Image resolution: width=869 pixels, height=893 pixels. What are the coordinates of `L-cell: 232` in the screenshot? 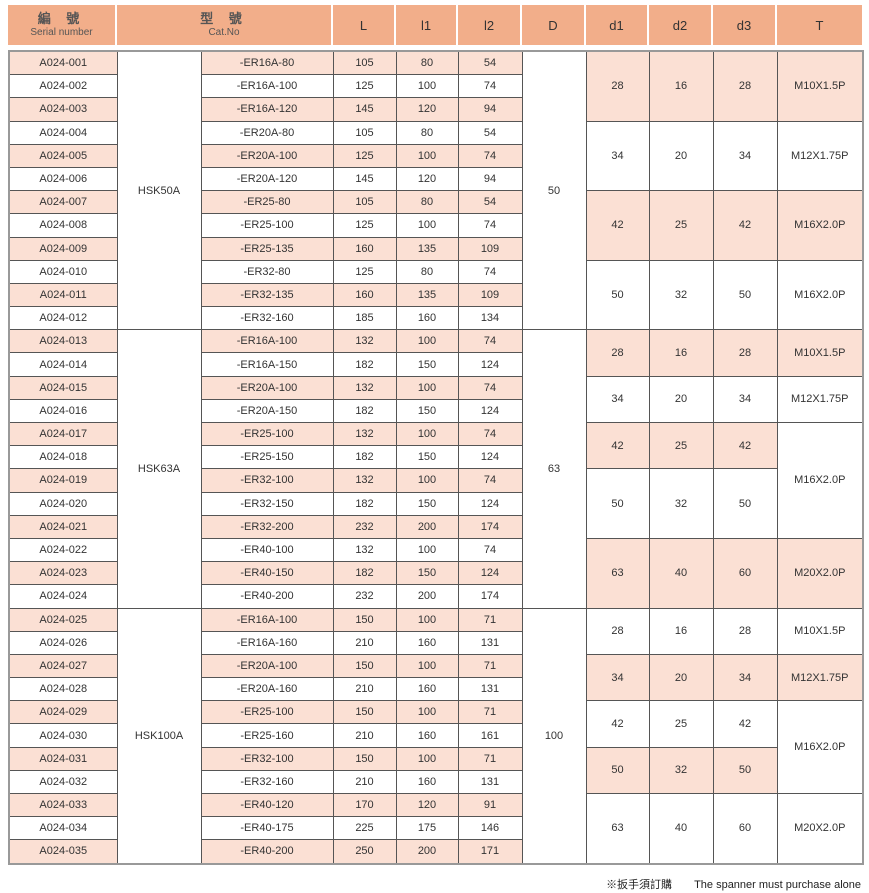 It's located at (364, 596).